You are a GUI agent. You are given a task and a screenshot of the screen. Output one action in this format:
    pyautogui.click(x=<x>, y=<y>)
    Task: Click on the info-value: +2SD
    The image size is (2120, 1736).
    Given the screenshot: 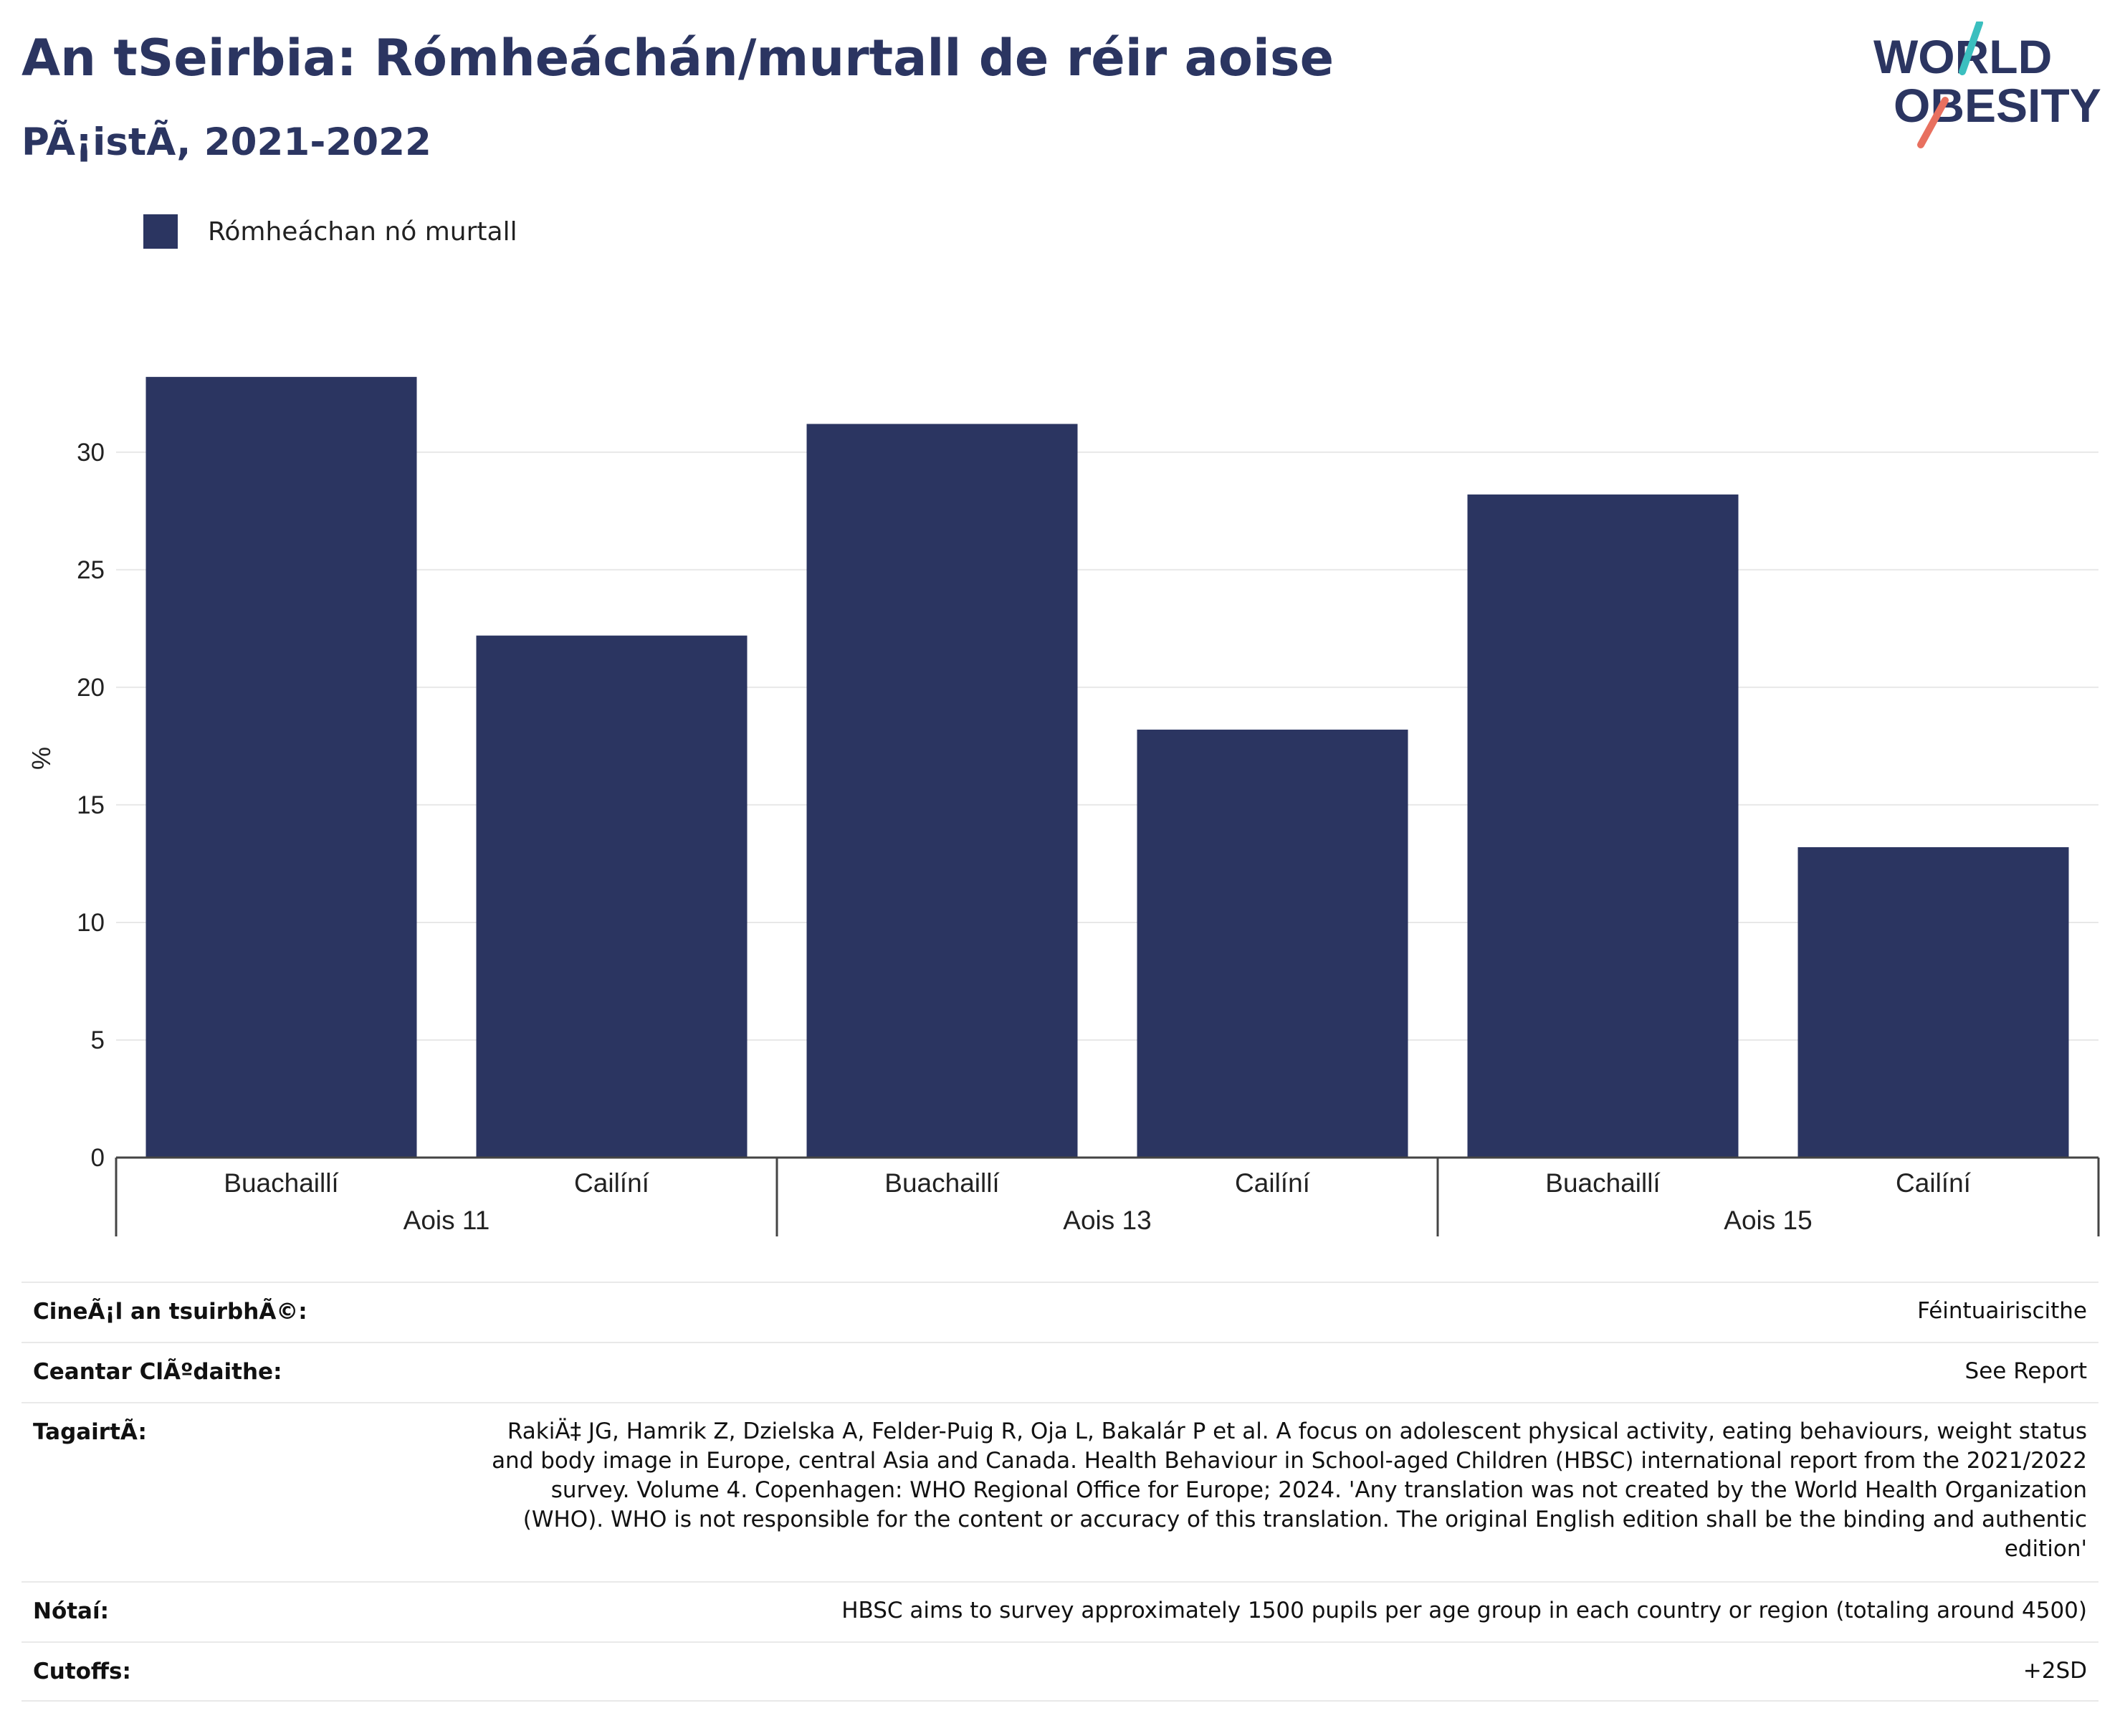 What is the action you would take?
    pyautogui.click(x=2055, y=1671)
    